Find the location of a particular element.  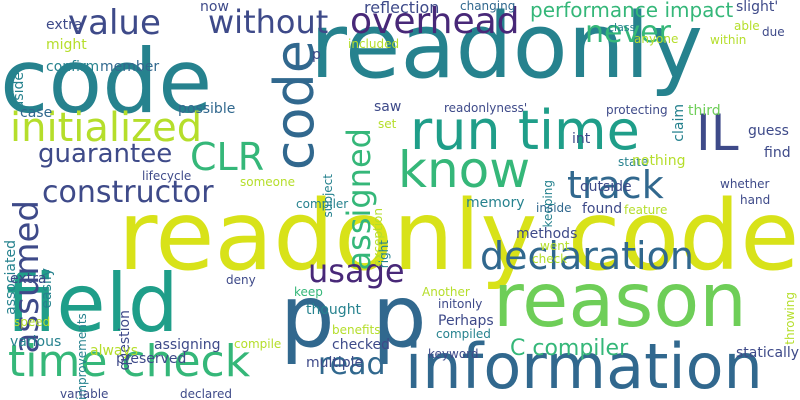

word-cloud-term: whether is located at coordinates (745, 184).